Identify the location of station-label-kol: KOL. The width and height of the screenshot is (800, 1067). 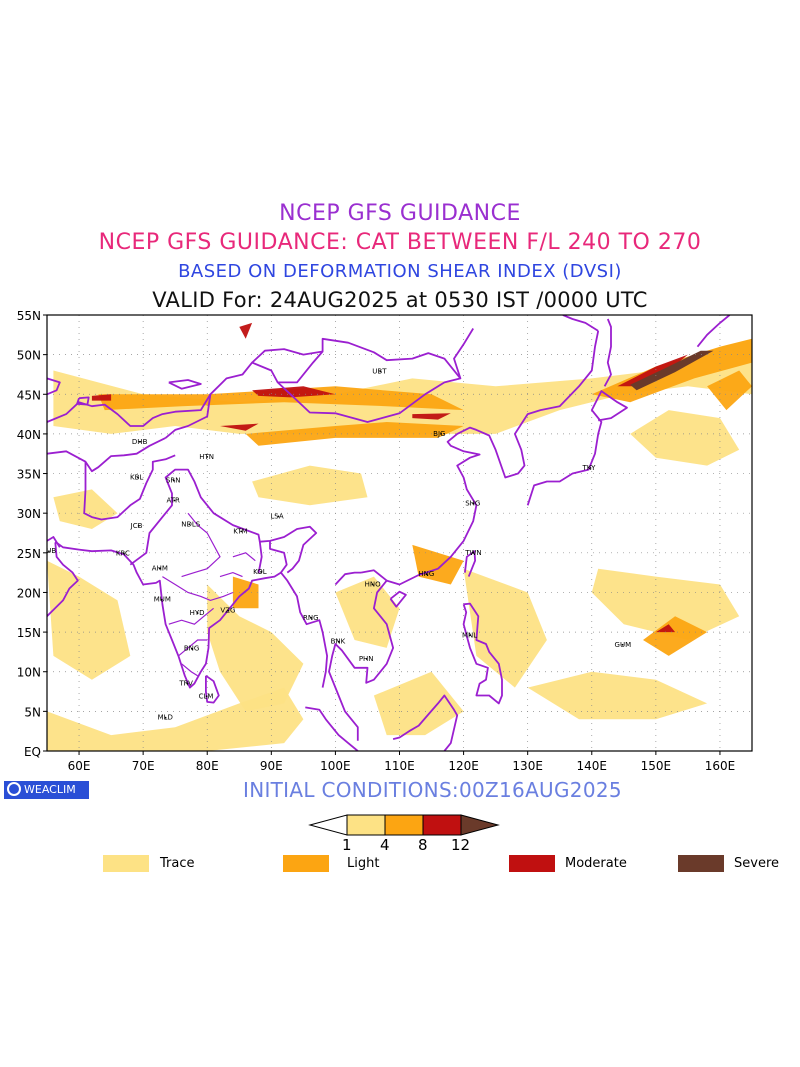
(260, 572).